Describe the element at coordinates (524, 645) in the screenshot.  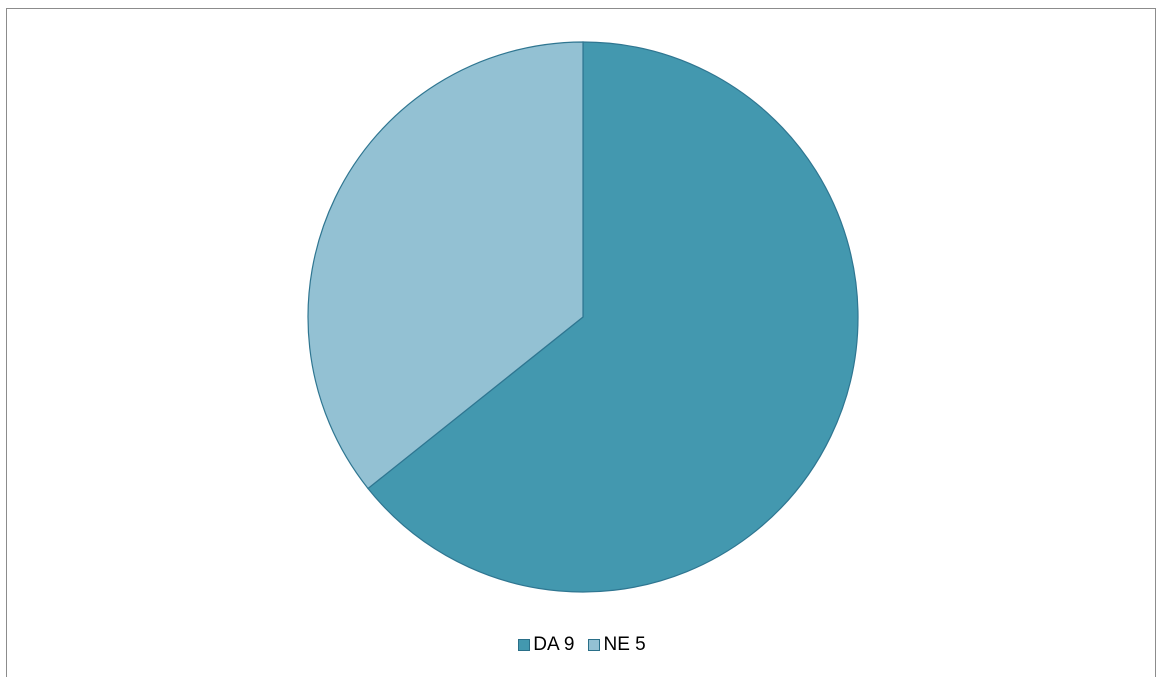
I see `legend-swatch-da` at that location.